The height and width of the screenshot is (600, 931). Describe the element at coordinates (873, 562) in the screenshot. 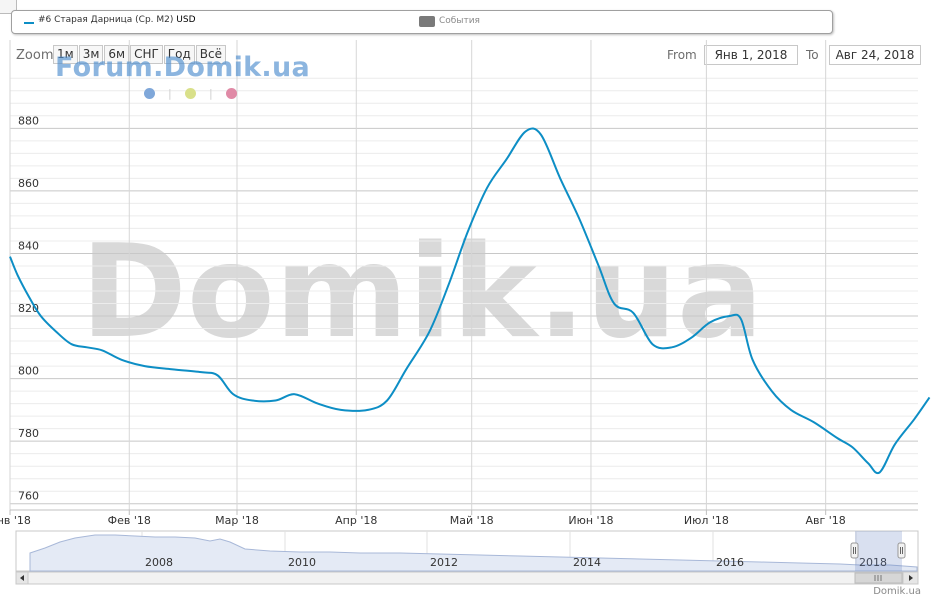

I see `navigator-year-label: 2018` at that location.